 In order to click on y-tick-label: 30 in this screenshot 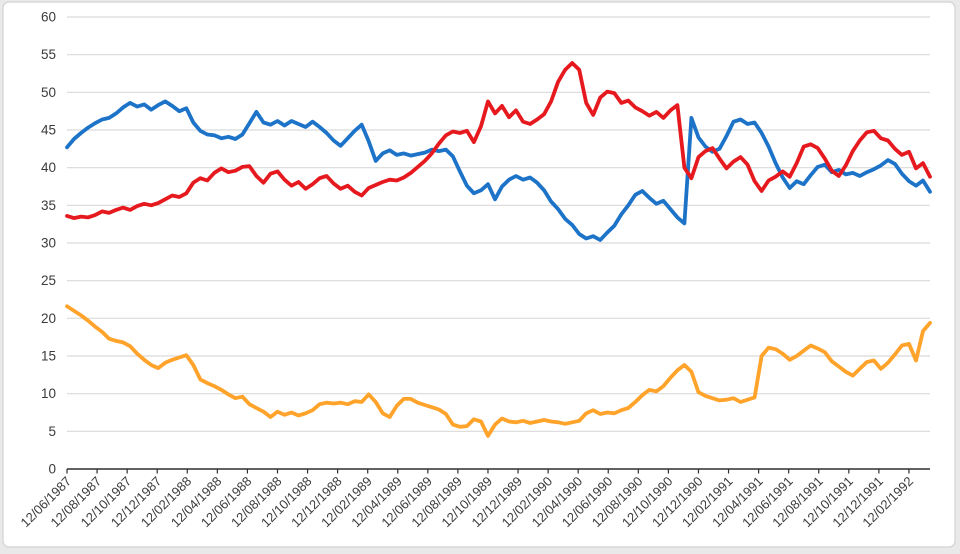, I will do `click(48, 243)`.